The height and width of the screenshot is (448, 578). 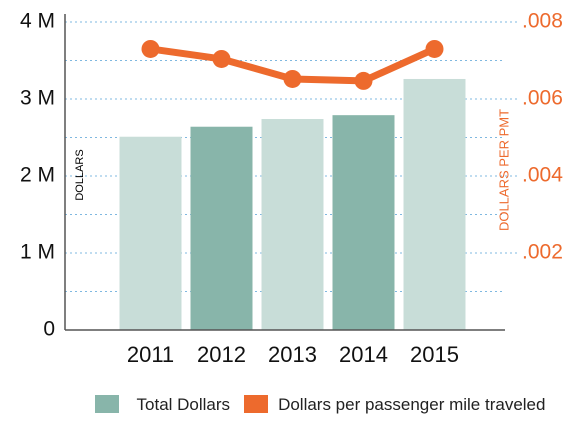 What do you see at coordinates (37, 98) in the screenshot?
I see `y-tick-label: 3 M` at bounding box center [37, 98].